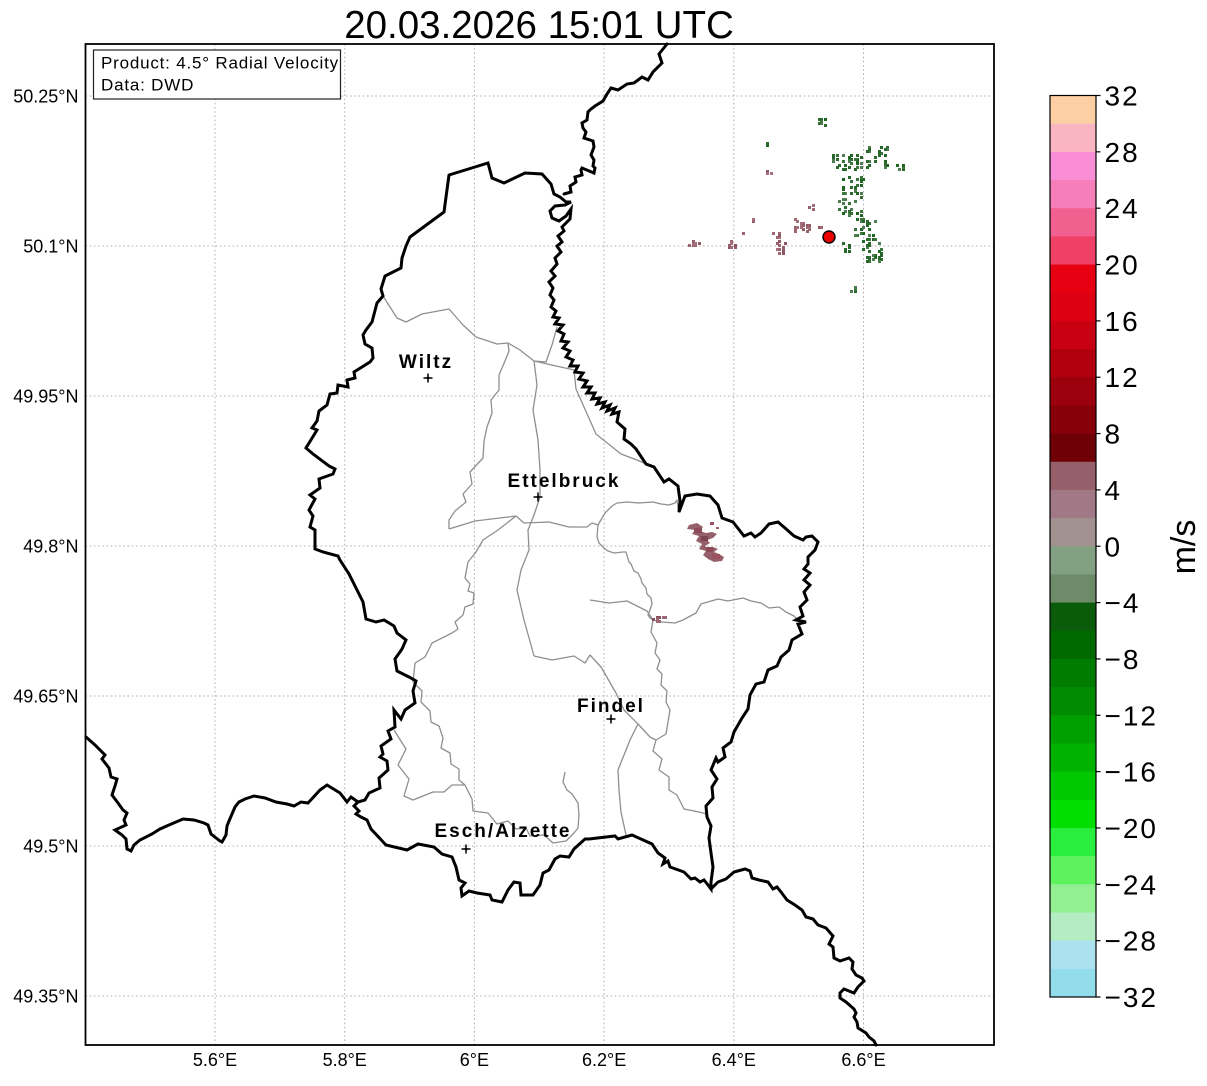 The image size is (1207, 1086). I want to click on svg-text: 4, so click(1114, 490).